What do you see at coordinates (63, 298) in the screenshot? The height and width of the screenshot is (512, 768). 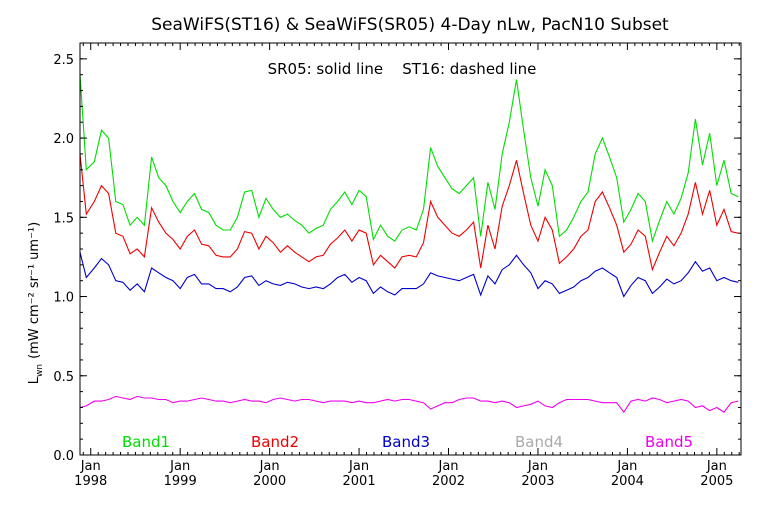 I see `y-tick-label: 1.0` at bounding box center [63, 298].